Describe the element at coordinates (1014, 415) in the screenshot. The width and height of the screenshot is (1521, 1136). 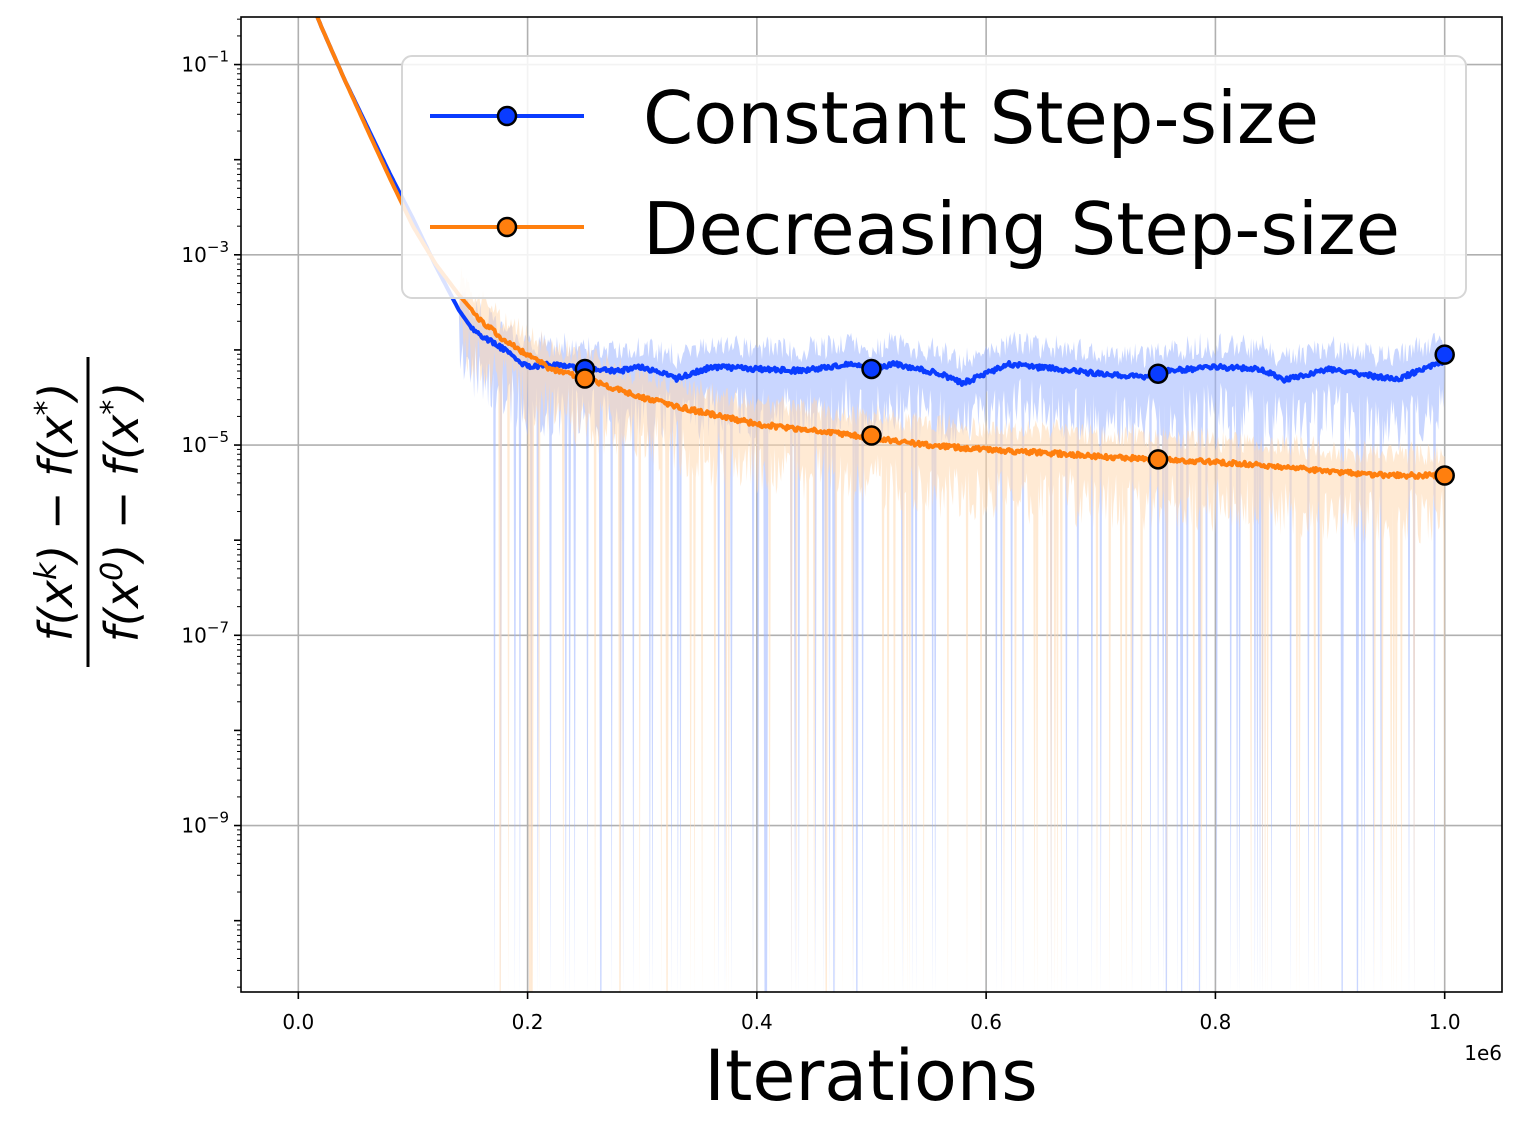
I see `series-markers` at that location.